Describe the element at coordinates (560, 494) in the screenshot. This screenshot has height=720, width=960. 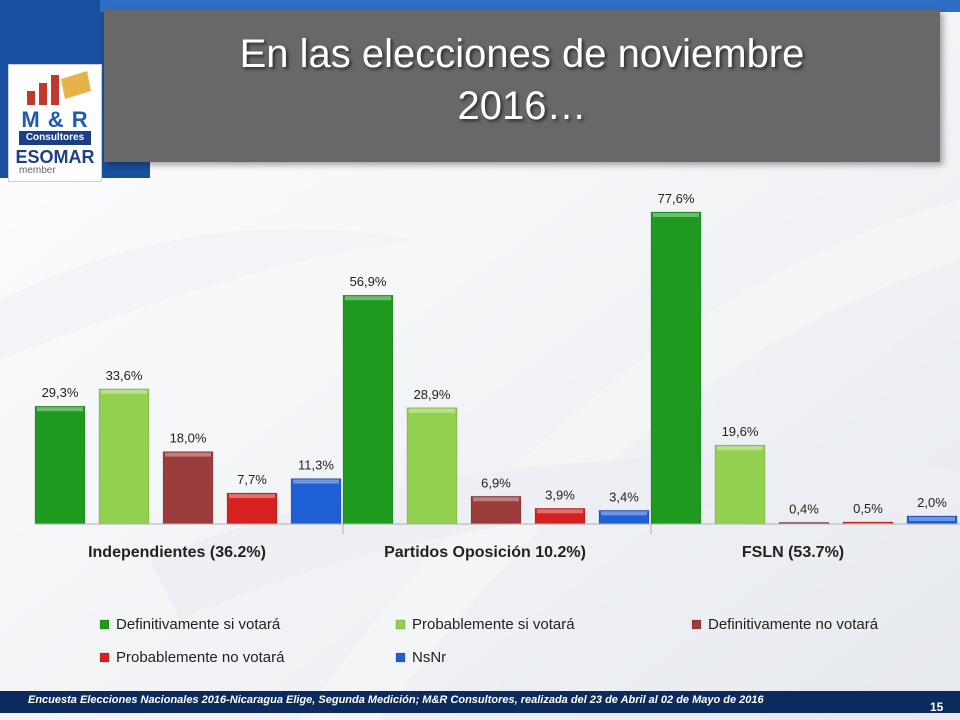
I see `data-label: 3,9%` at that location.